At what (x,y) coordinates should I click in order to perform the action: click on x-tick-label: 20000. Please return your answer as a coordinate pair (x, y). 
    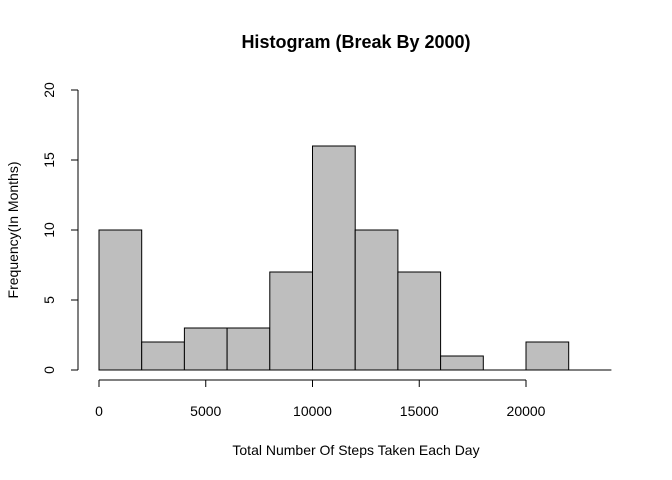
    Looking at the image, I should click on (526, 411).